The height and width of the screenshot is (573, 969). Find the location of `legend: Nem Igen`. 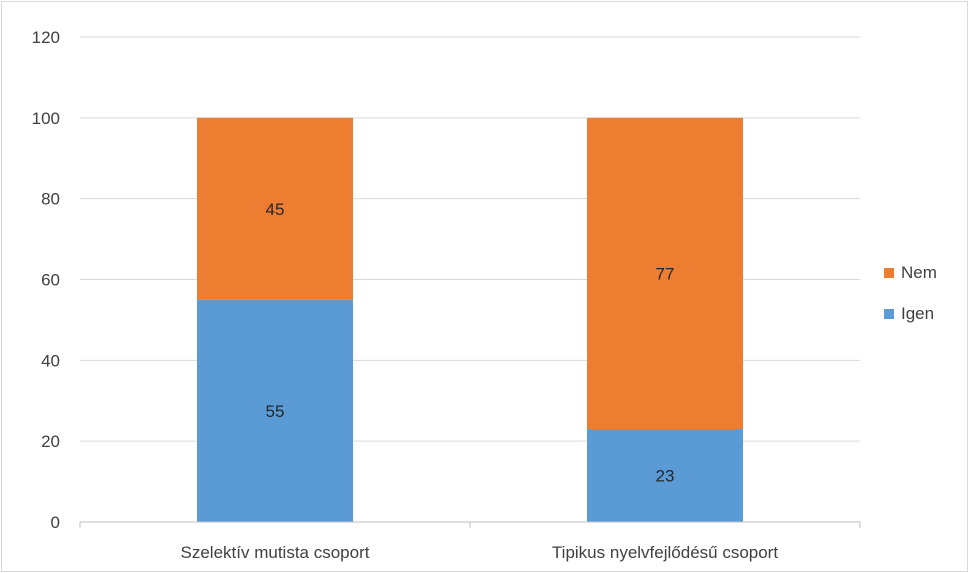

legend: Nem Igen is located at coordinates (910, 293).